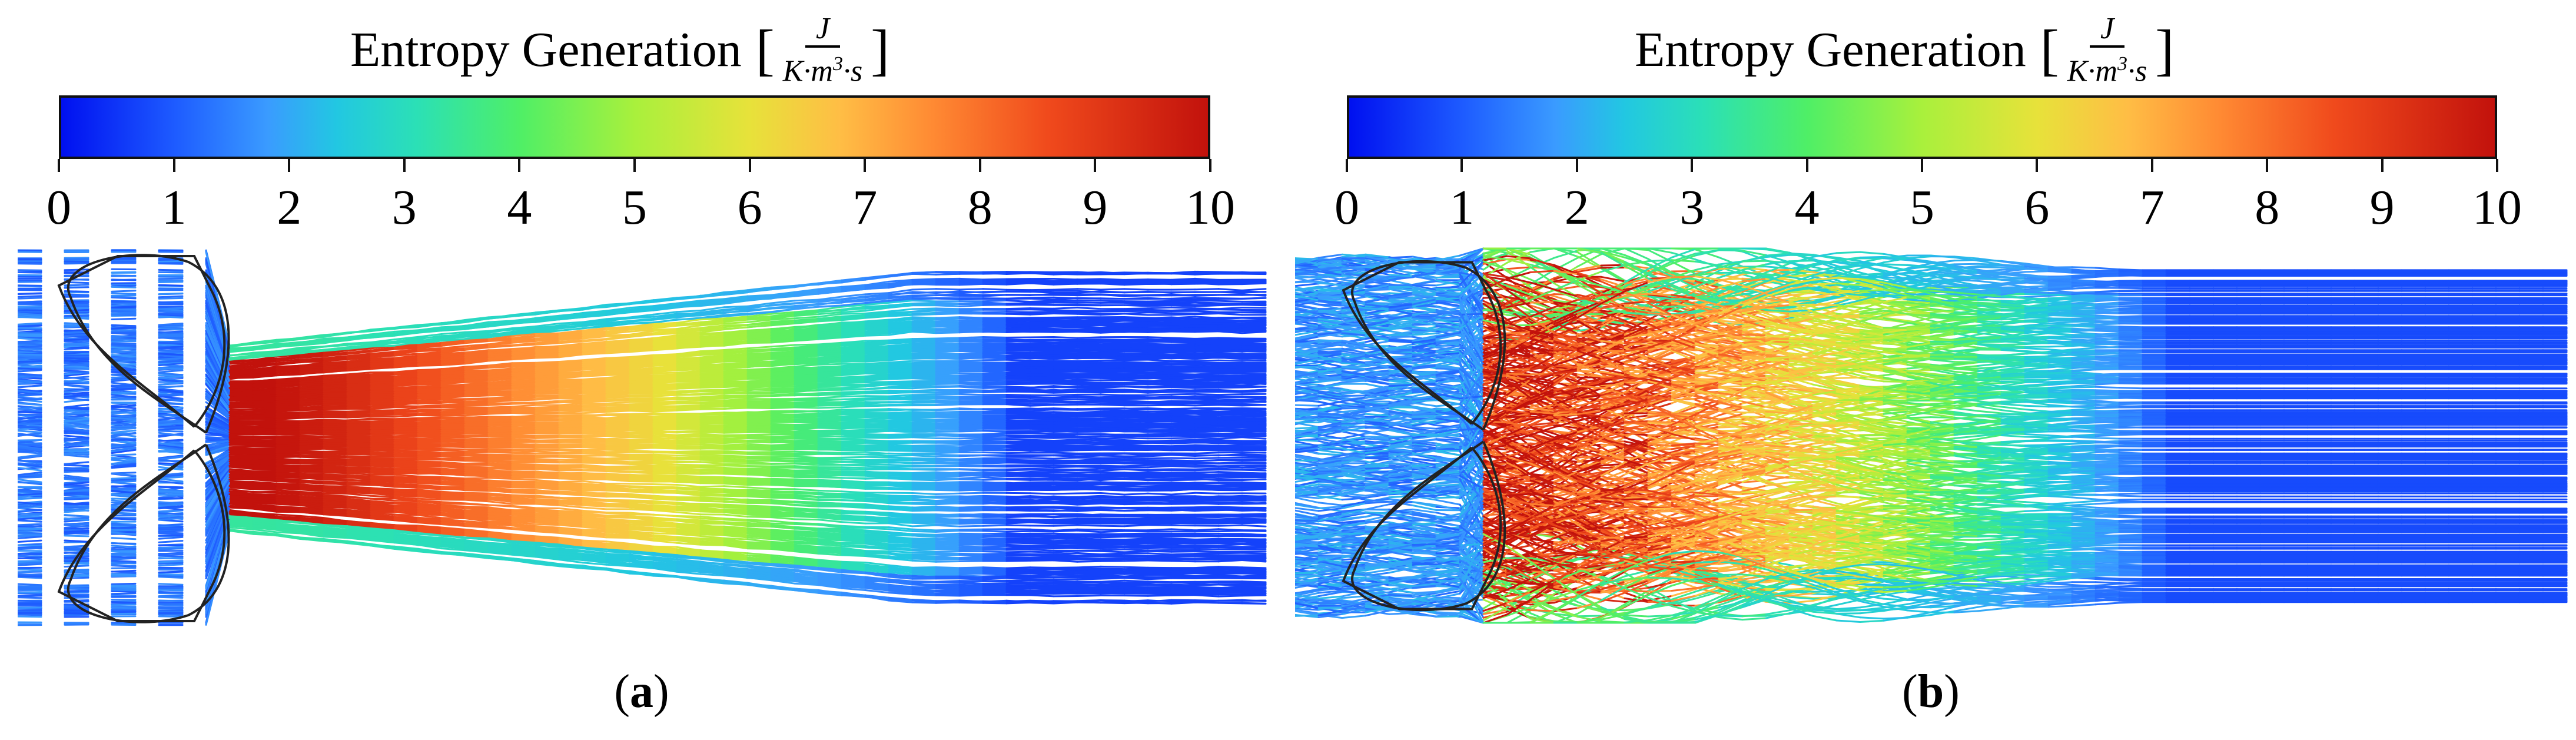  I want to click on colorbar, so click(634, 127).